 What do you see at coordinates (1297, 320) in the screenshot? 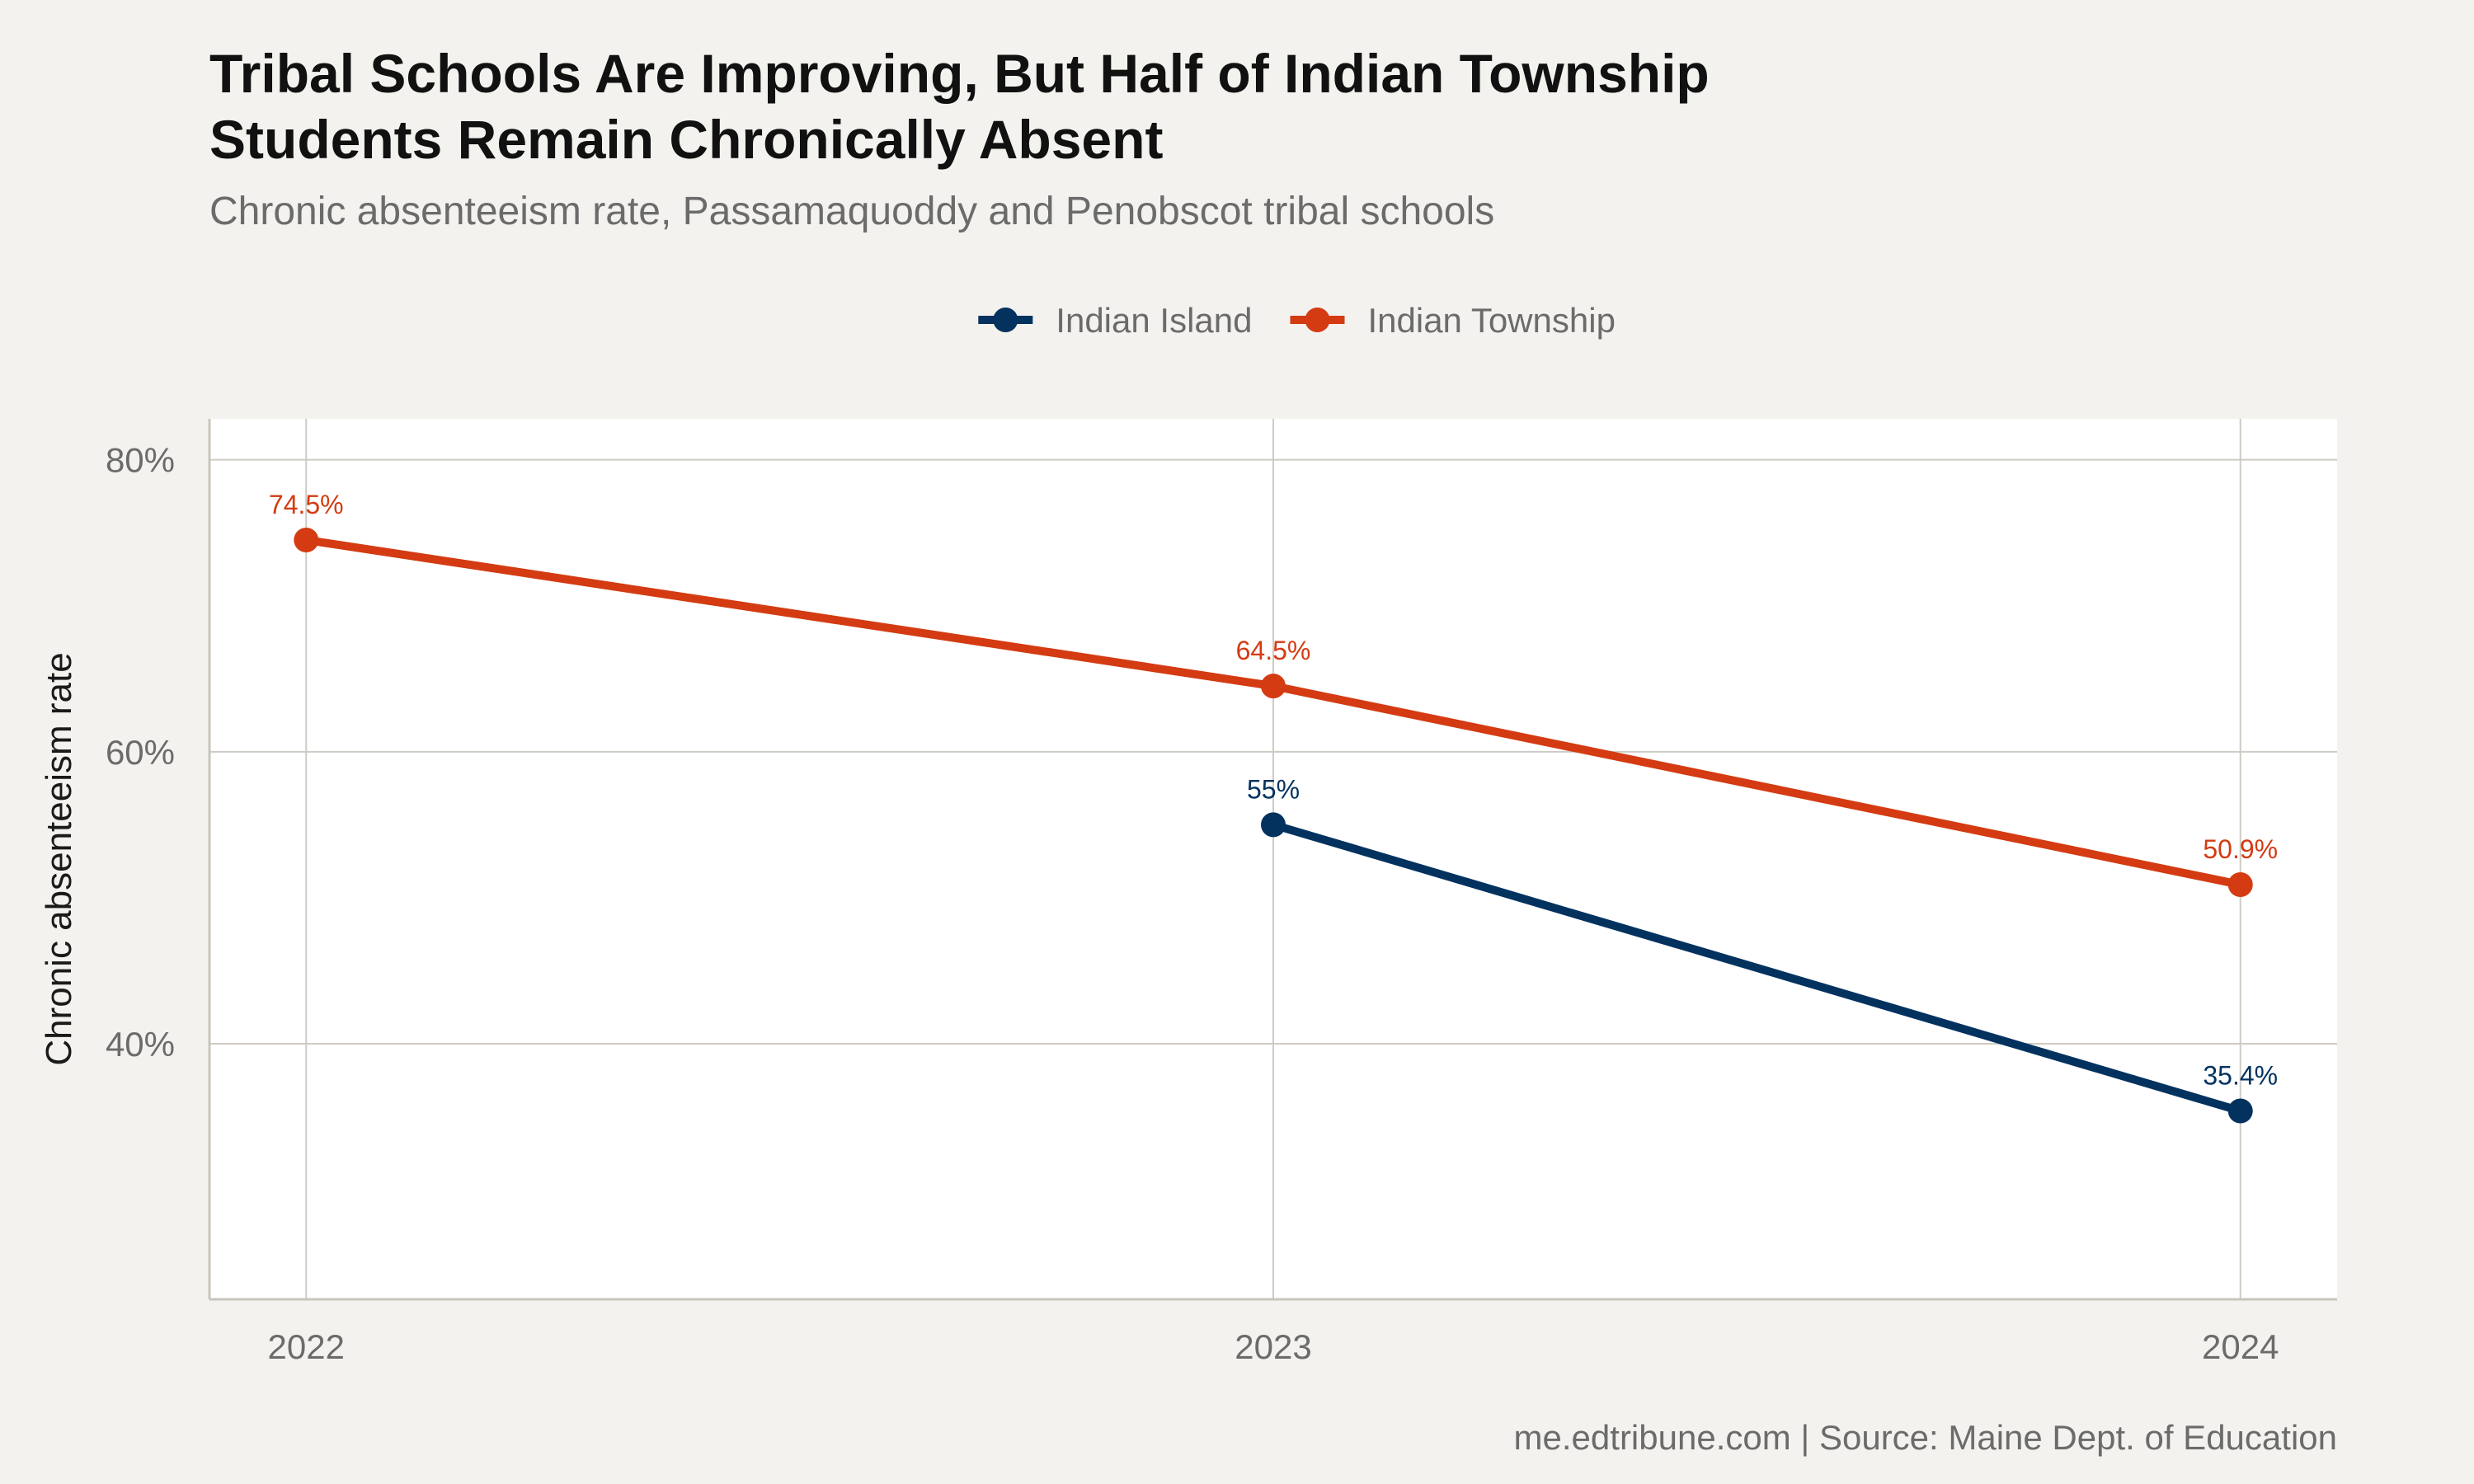
I see `legend: Indian Island Indian Township` at bounding box center [1297, 320].